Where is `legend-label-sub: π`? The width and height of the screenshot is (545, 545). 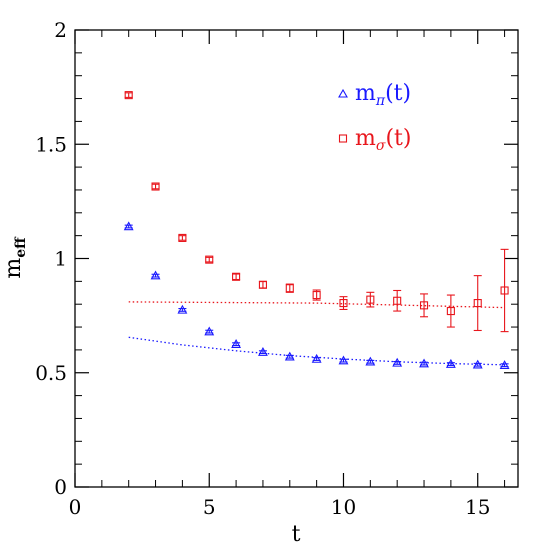 legend-label-sub: π is located at coordinates (380, 101).